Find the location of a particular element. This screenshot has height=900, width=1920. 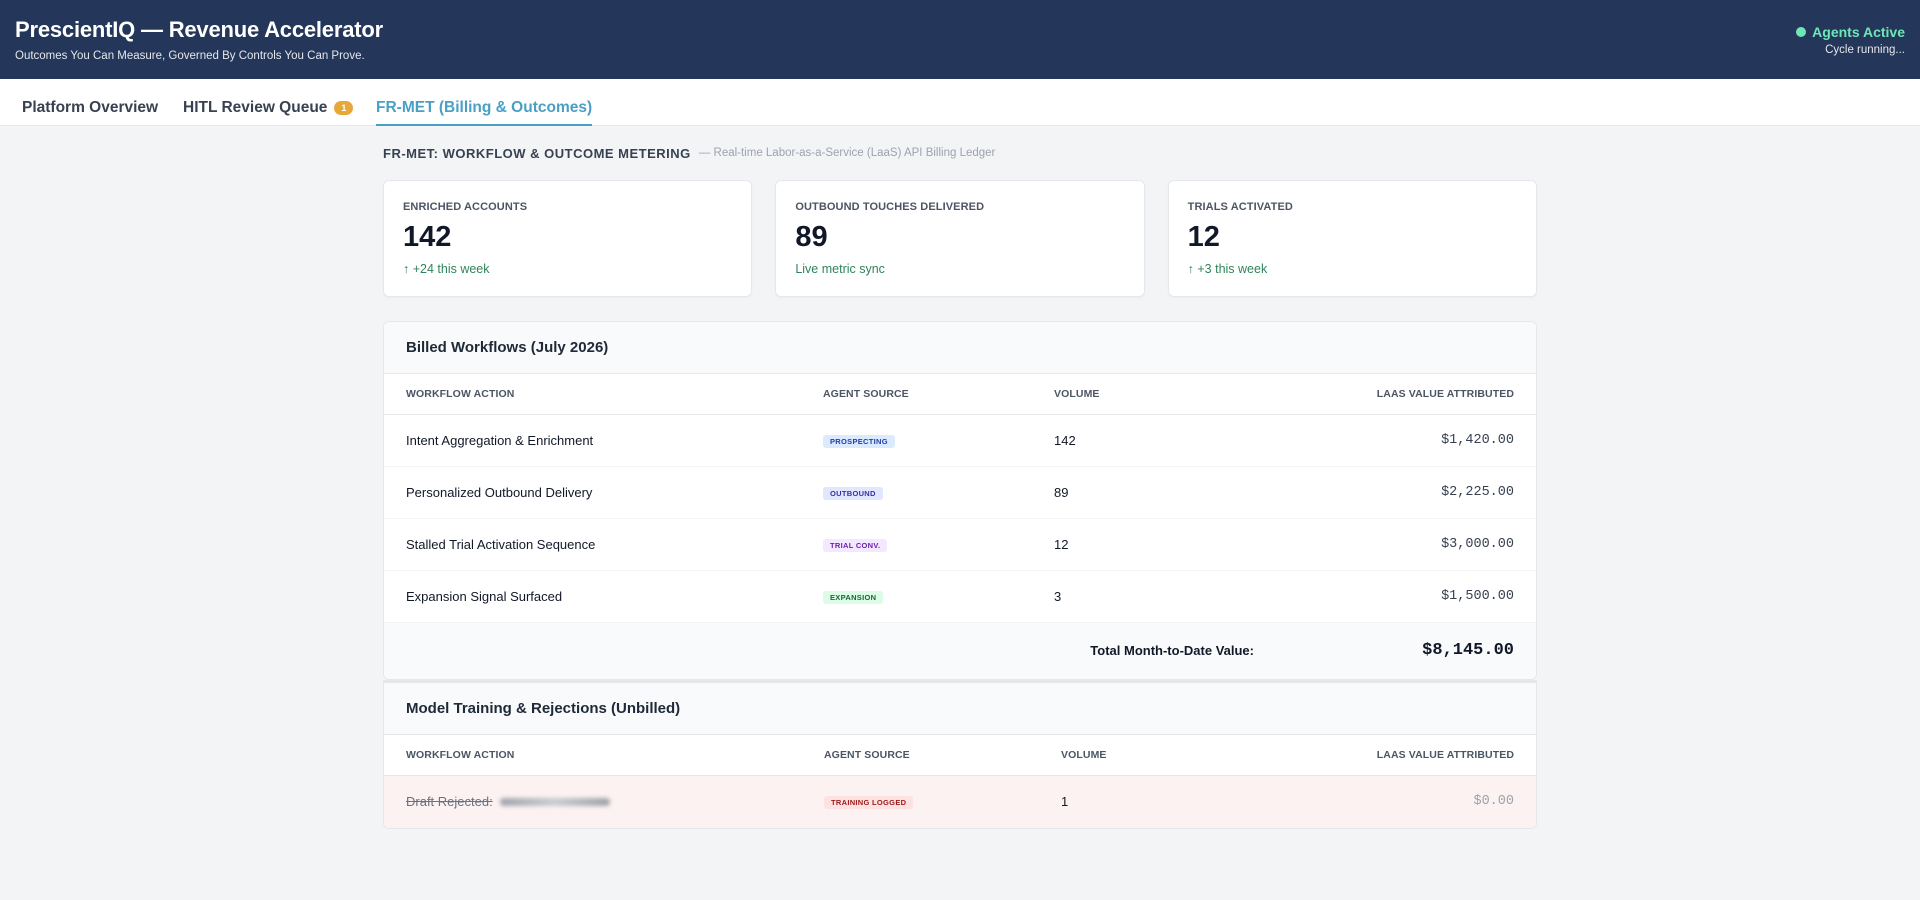

total-label: Total Month-to-Date Value: is located at coordinates (819, 650).